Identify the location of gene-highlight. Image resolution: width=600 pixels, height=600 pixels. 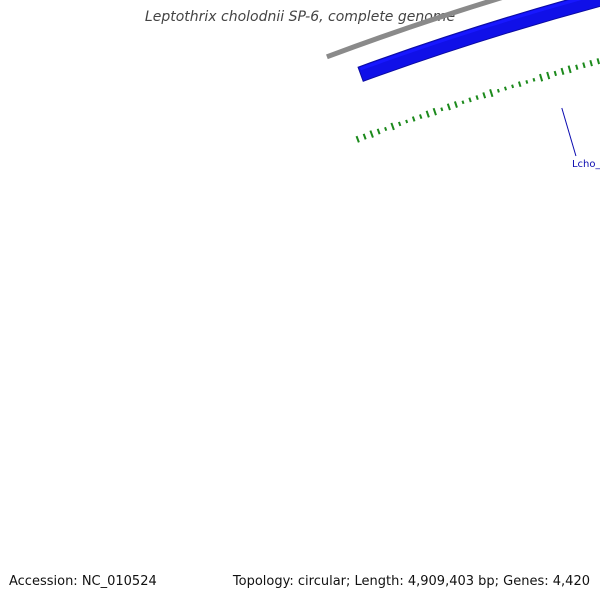
(471, 35).